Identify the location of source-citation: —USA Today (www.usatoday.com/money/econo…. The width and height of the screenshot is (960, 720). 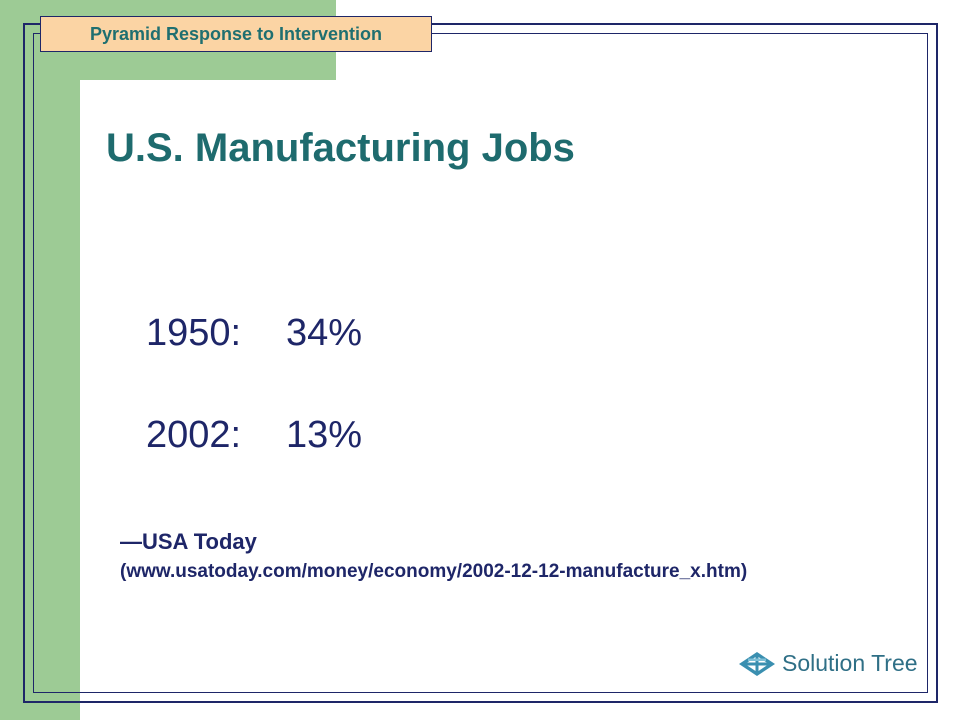
(433, 557).